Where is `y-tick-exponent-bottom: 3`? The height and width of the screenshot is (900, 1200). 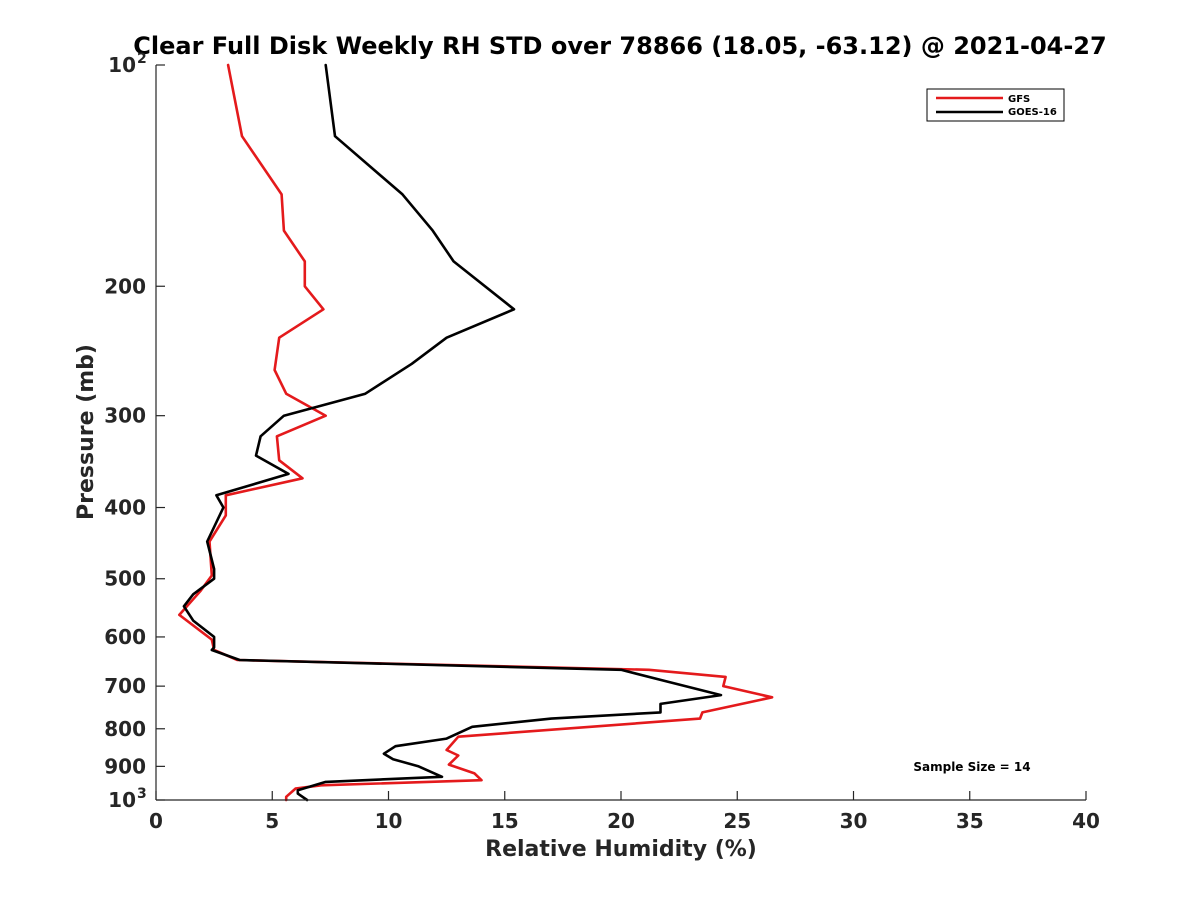
y-tick-exponent-bottom: 3 is located at coordinates (142, 794).